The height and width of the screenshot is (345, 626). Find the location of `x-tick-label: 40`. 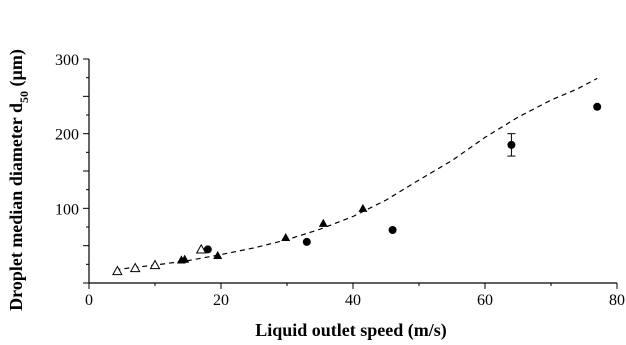

x-tick-label: 40 is located at coordinates (353, 300).